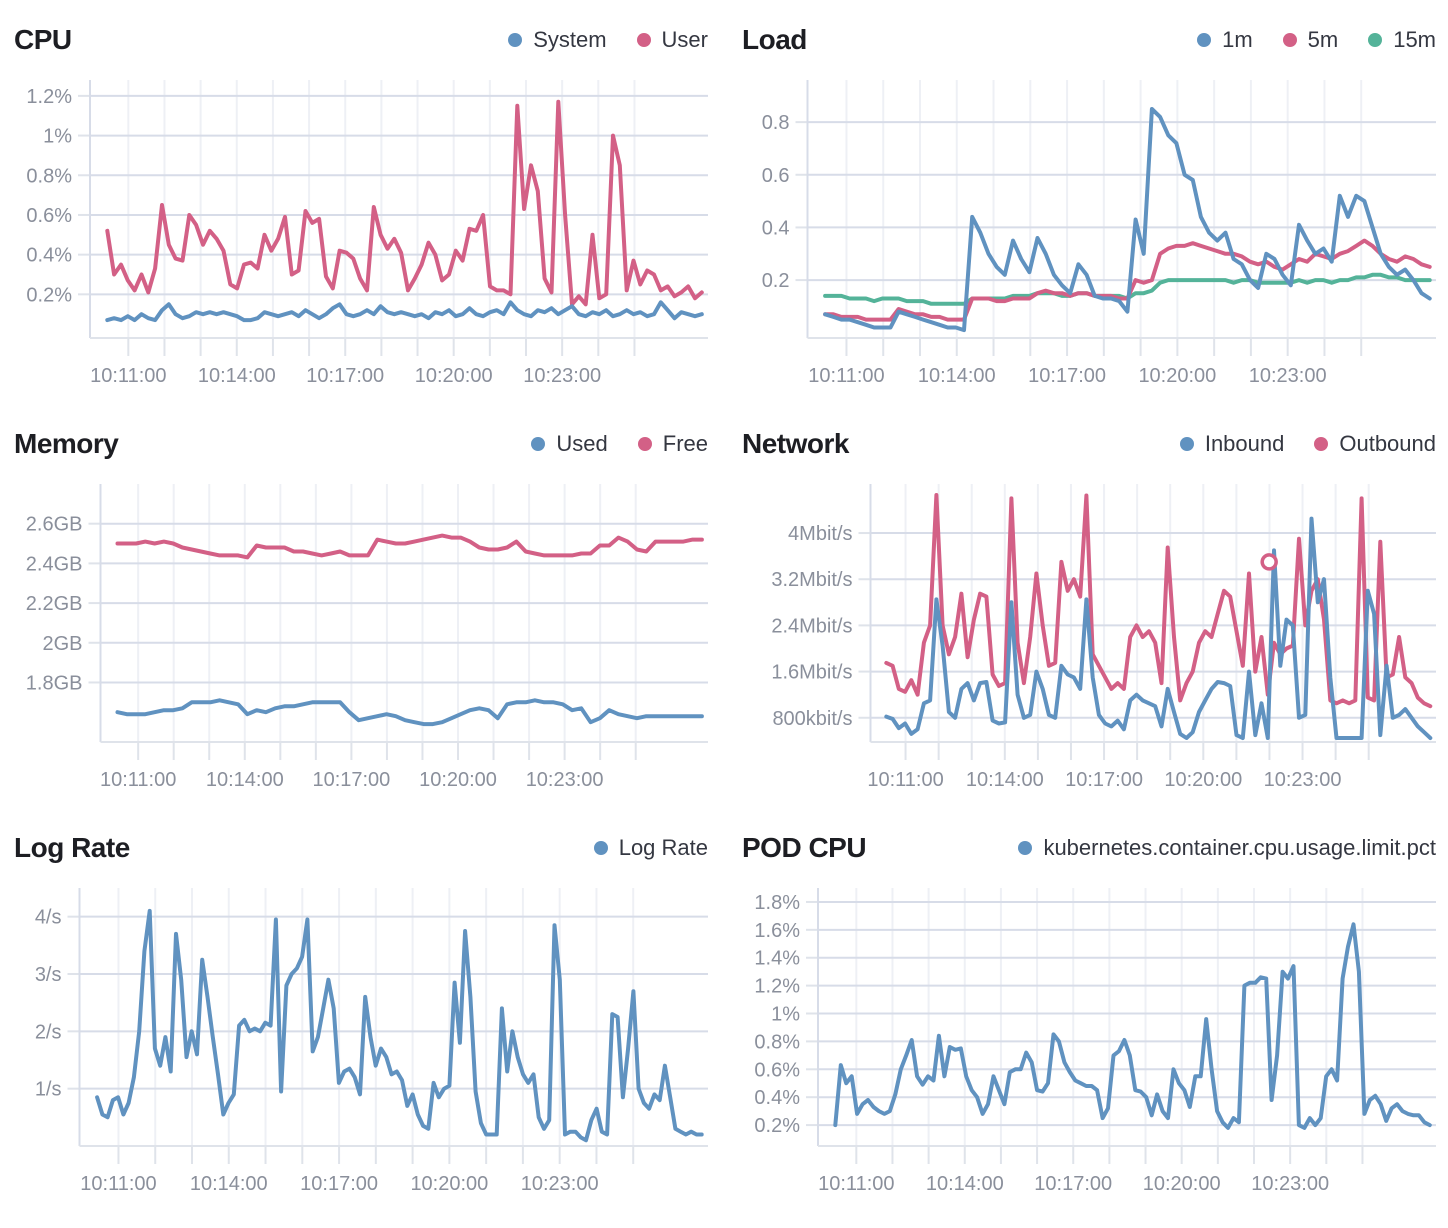 This screenshot has height=1228, width=1448. I want to click on legend-item-network-0: Inbound, so click(1231, 444).